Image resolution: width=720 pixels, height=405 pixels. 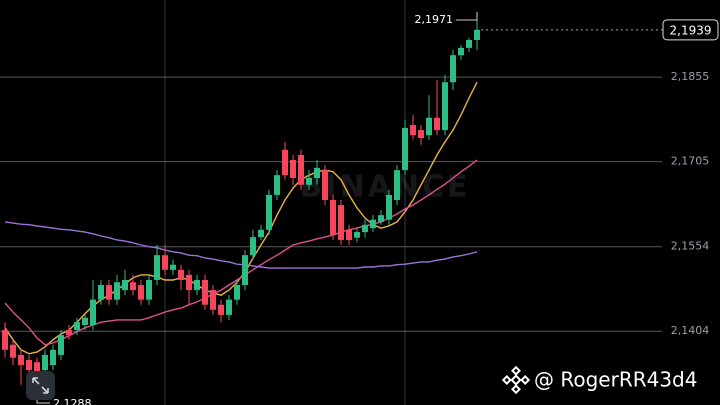 I want to click on y-tick-label: 2,1554, so click(x=690, y=246).